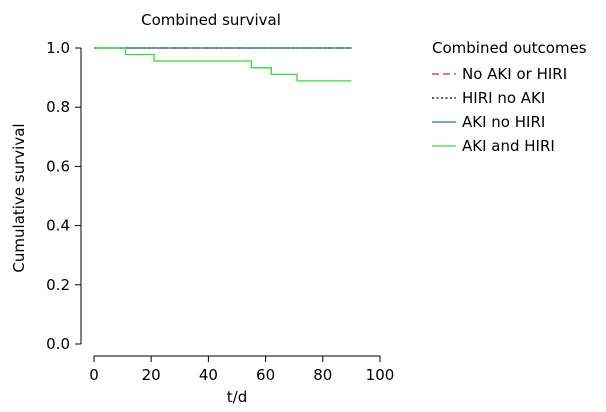 The width and height of the screenshot is (606, 412). Describe the element at coordinates (503, 98) in the screenshot. I see `legend-label-2: HIRI no AKI` at that location.